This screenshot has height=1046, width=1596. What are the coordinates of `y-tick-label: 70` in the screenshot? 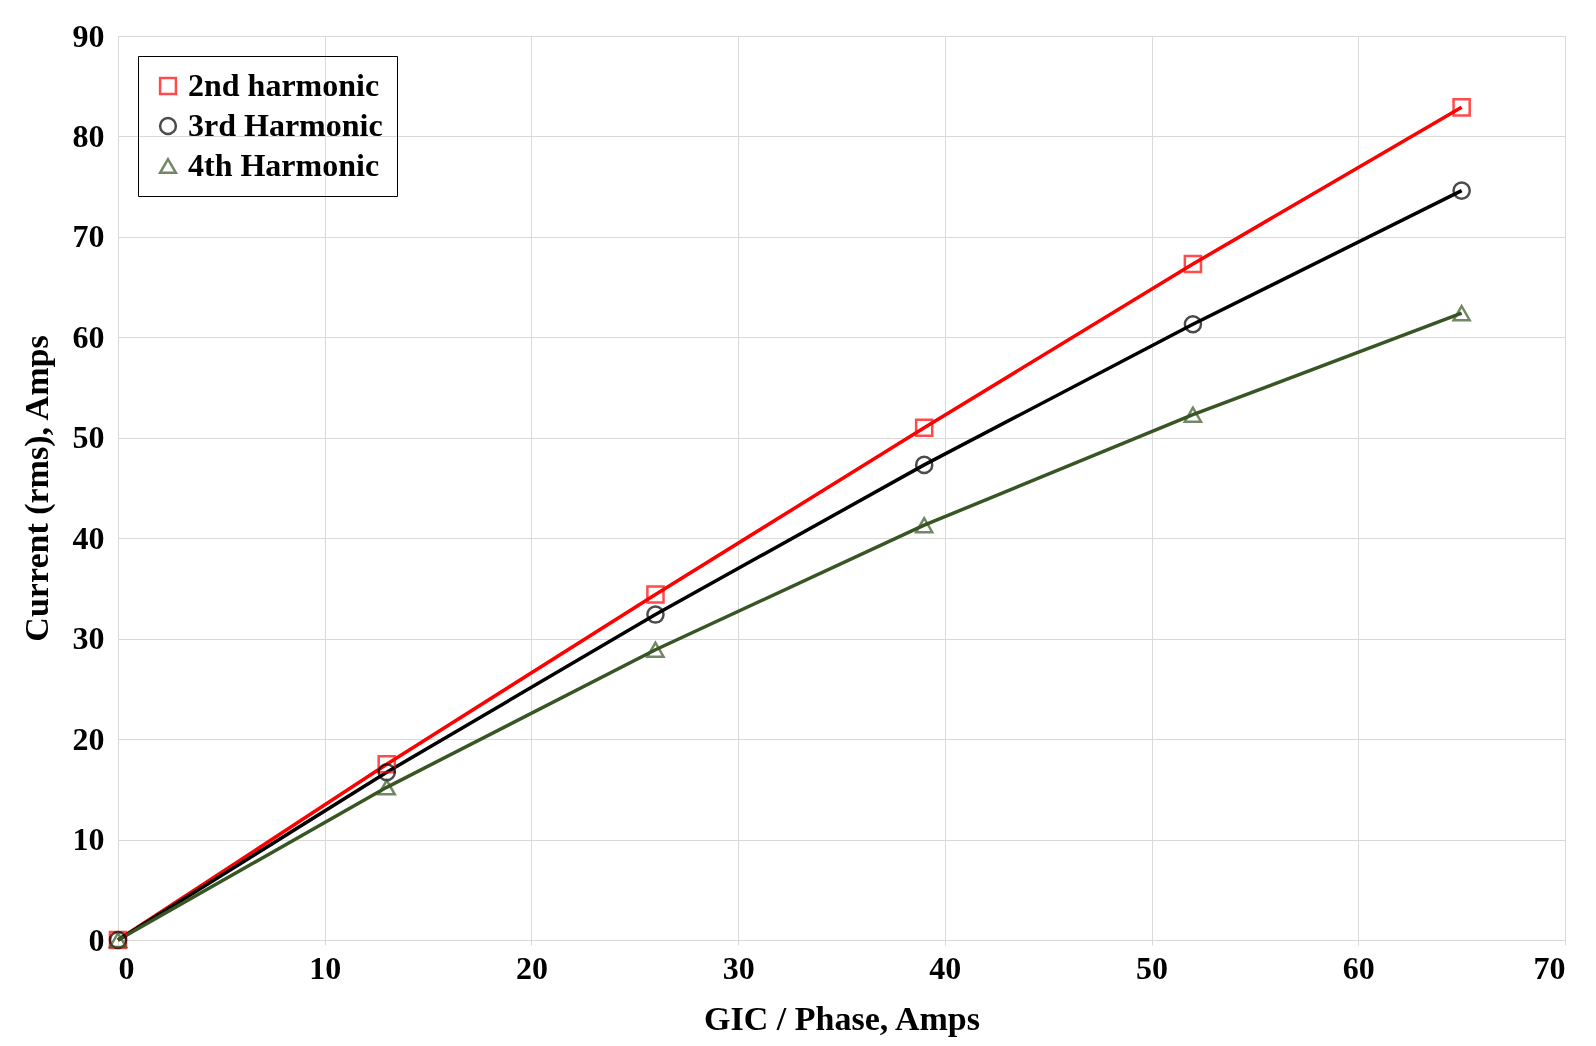 It's located at (88, 236).